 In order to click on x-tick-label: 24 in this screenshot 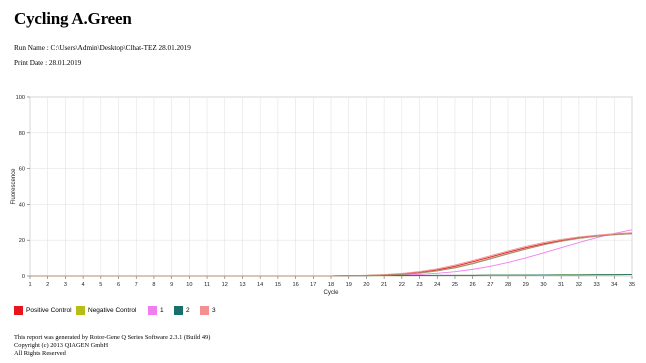, I will do `click(437, 285)`.